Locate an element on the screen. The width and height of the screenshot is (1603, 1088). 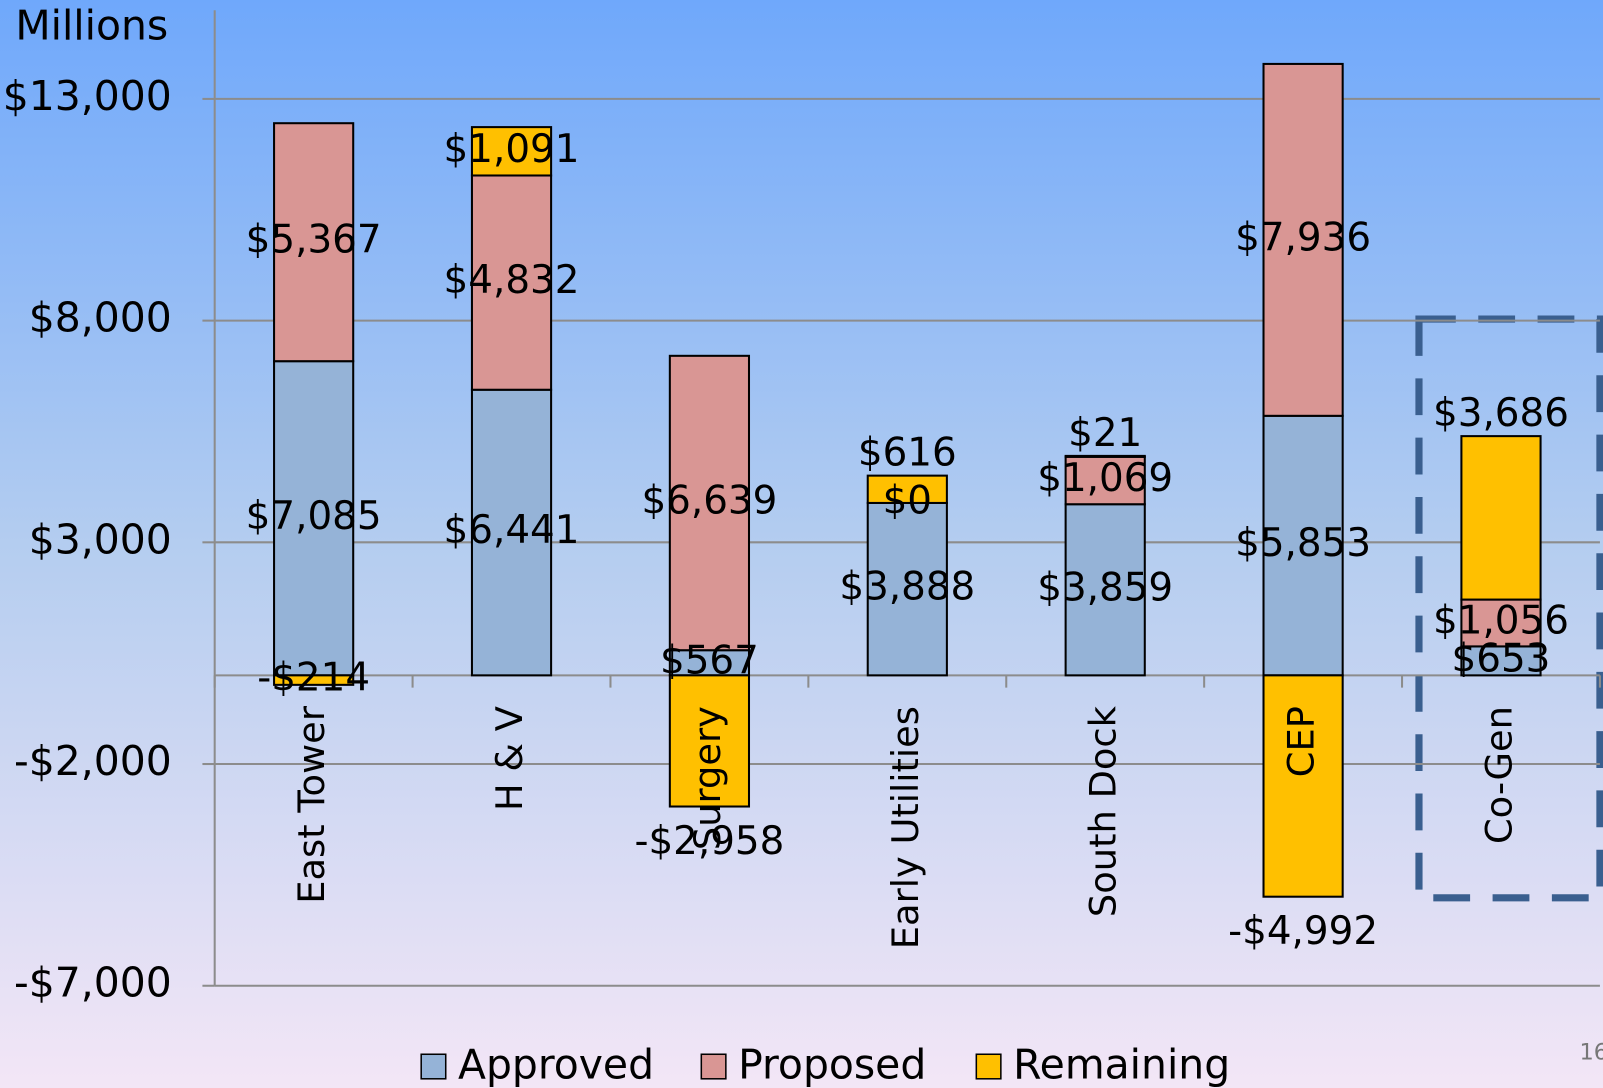
value-label: $5,367 is located at coordinates (314, 240).